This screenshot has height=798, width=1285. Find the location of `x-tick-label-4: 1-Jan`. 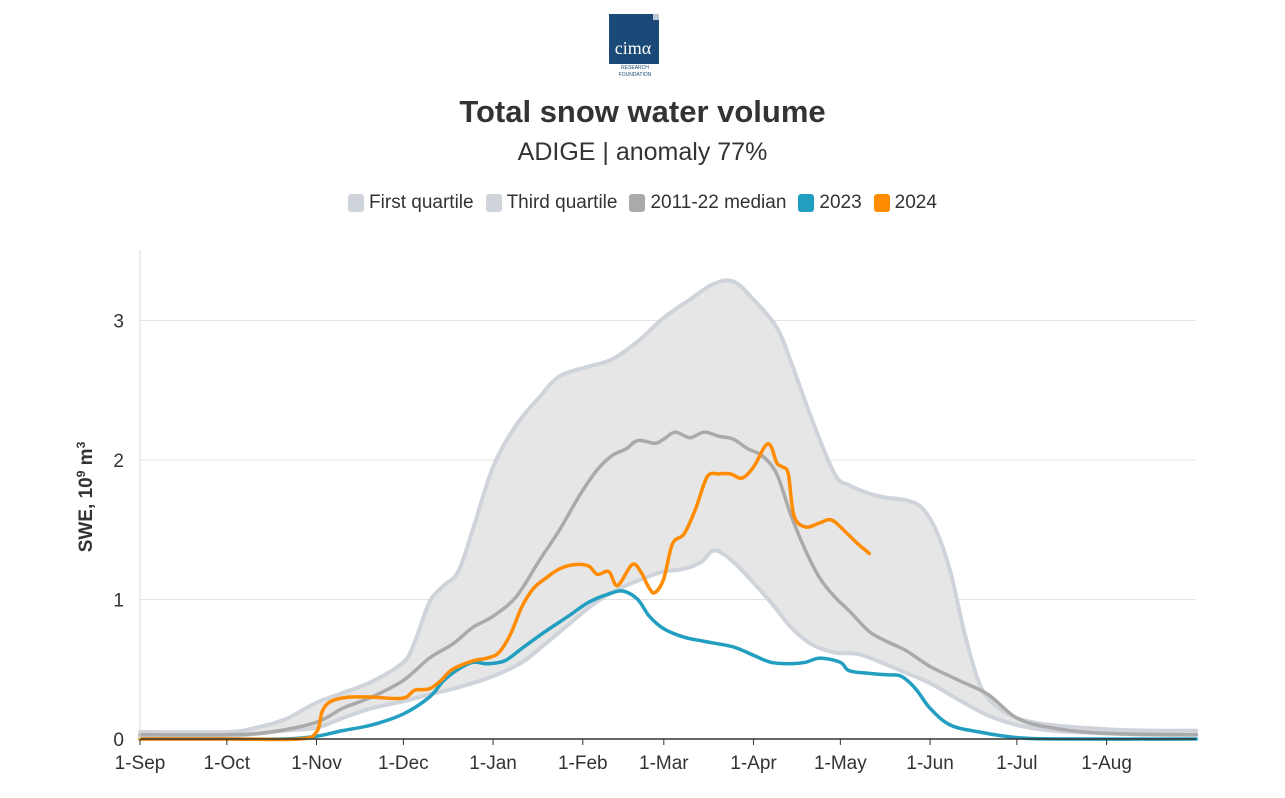

x-tick-label-4: 1-Jan is located at coordinates (493, 763).